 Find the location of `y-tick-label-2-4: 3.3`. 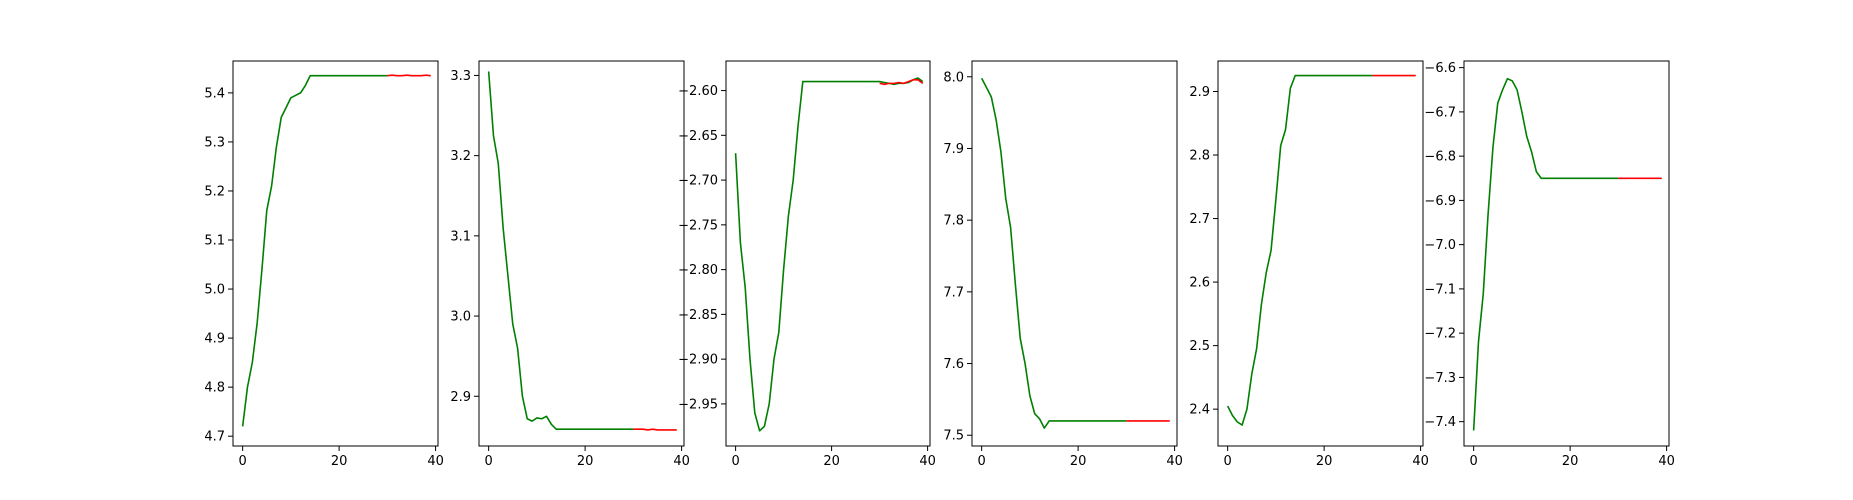

y-tick-label-2-4: 3.3 is located at coordinates (460, 76).